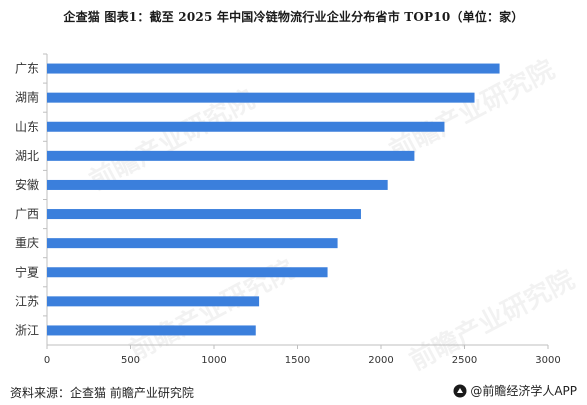 Image resolution: width=587 pixels, height=405 pixels. What do you see at coordinates (297, 360) in the screenshot?
I see `x-tick-label: 1500` at bounding box center [297, 360].